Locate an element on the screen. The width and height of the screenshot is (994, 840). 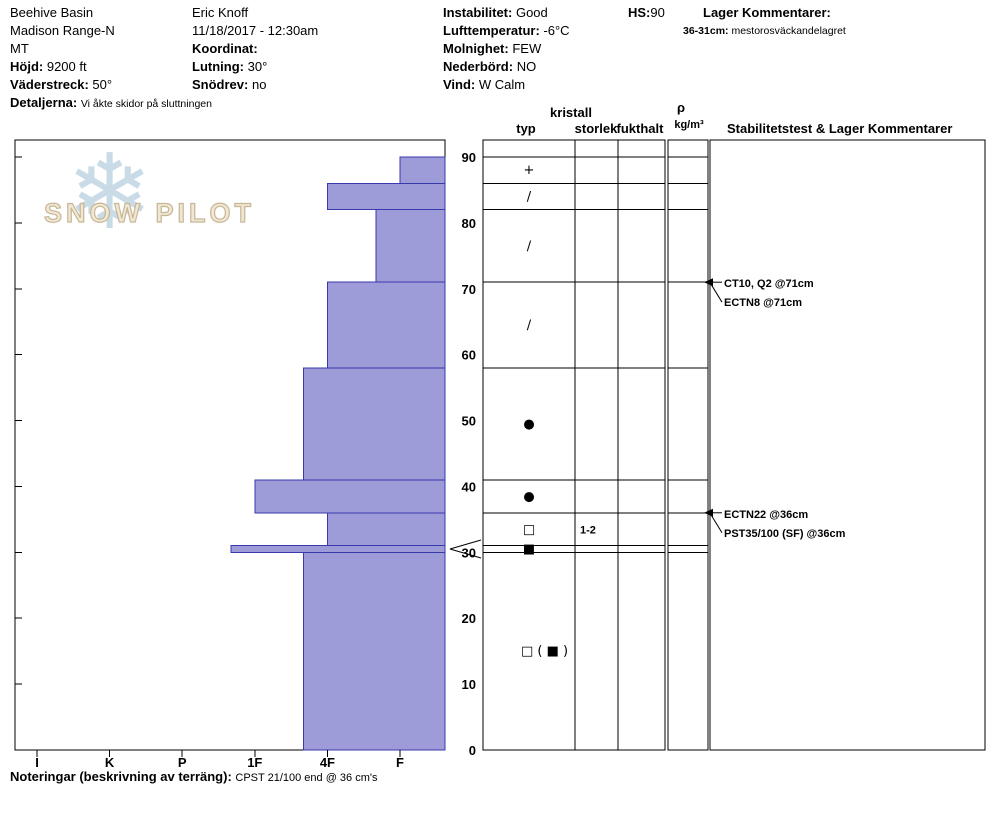
grain-symbol: □ ( ■ ) is located at coordinates (544, 651).